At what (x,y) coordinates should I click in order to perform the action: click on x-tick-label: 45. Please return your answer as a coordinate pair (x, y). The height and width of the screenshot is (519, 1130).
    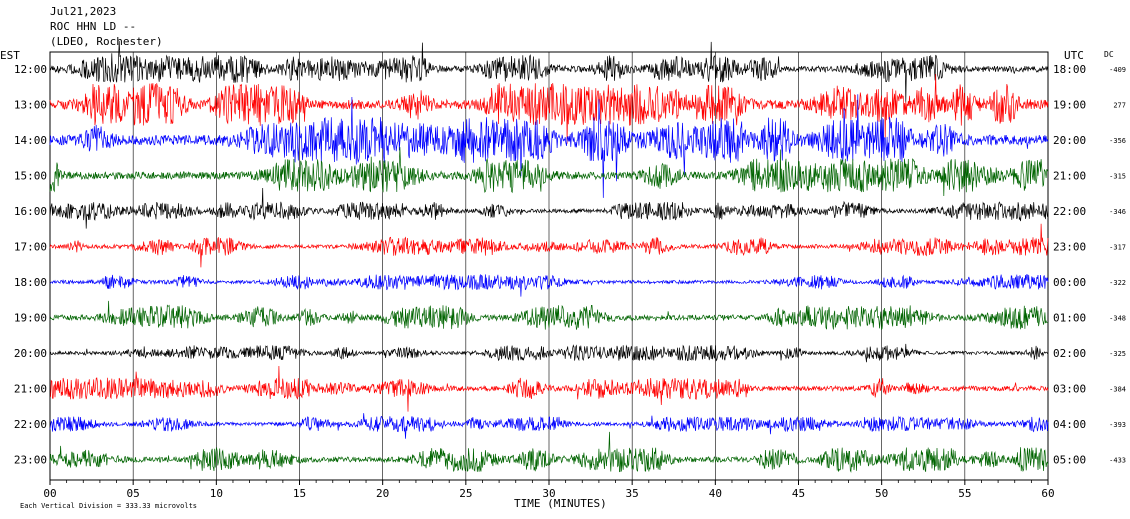
    Looking at the image, I should click on (798, 493).